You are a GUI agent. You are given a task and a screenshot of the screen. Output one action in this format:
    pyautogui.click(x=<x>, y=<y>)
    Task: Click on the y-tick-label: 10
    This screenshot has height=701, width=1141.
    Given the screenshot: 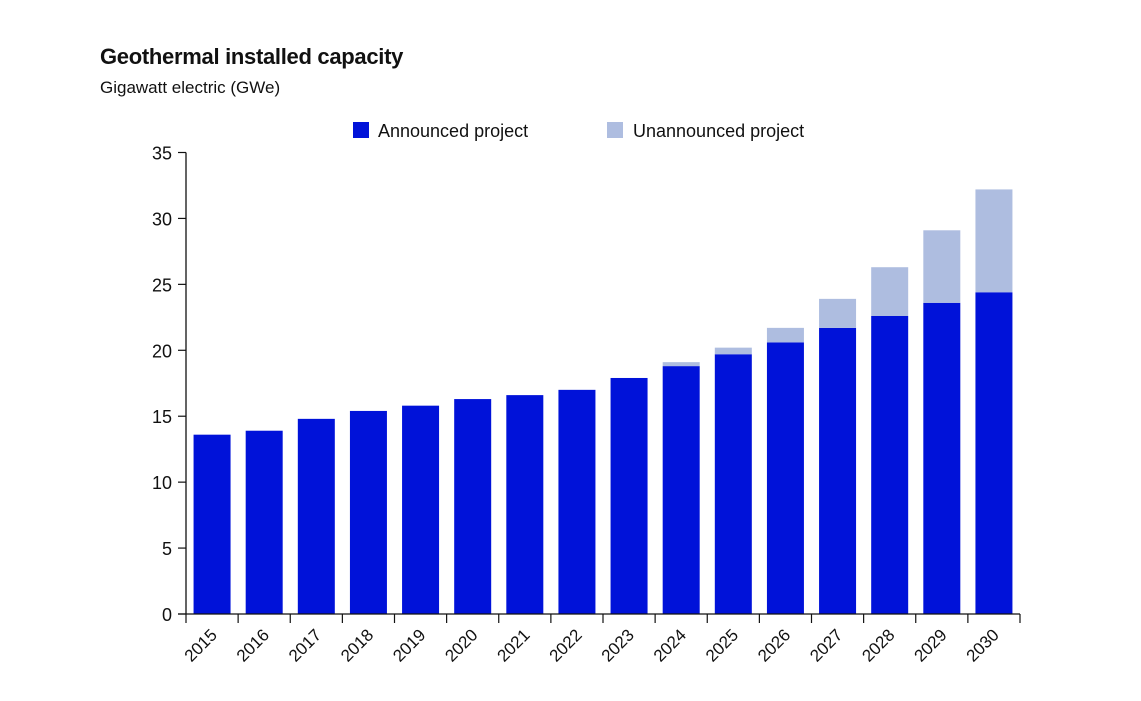 What is the action you would take?
    pyautogui.click(x=162, y=483)
    